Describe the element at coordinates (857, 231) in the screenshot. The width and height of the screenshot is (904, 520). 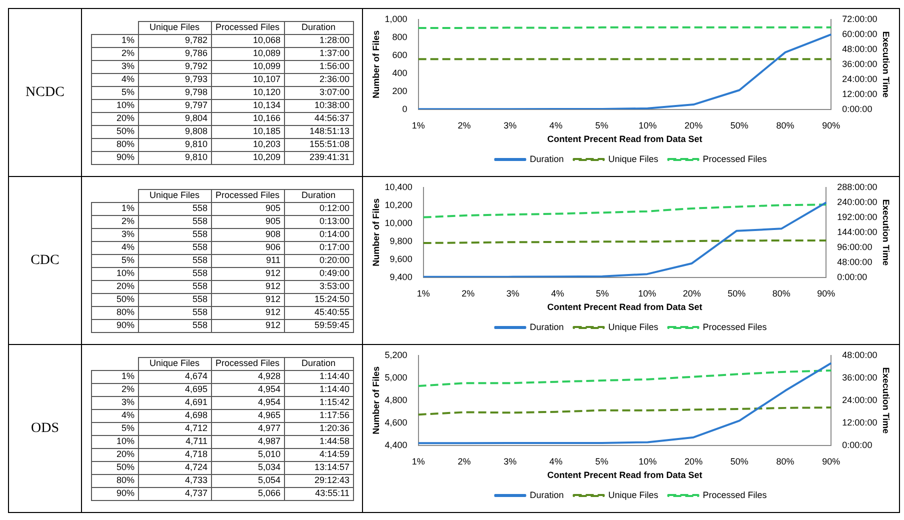
I see `y2-tick-label: 144:00:00` at that location.